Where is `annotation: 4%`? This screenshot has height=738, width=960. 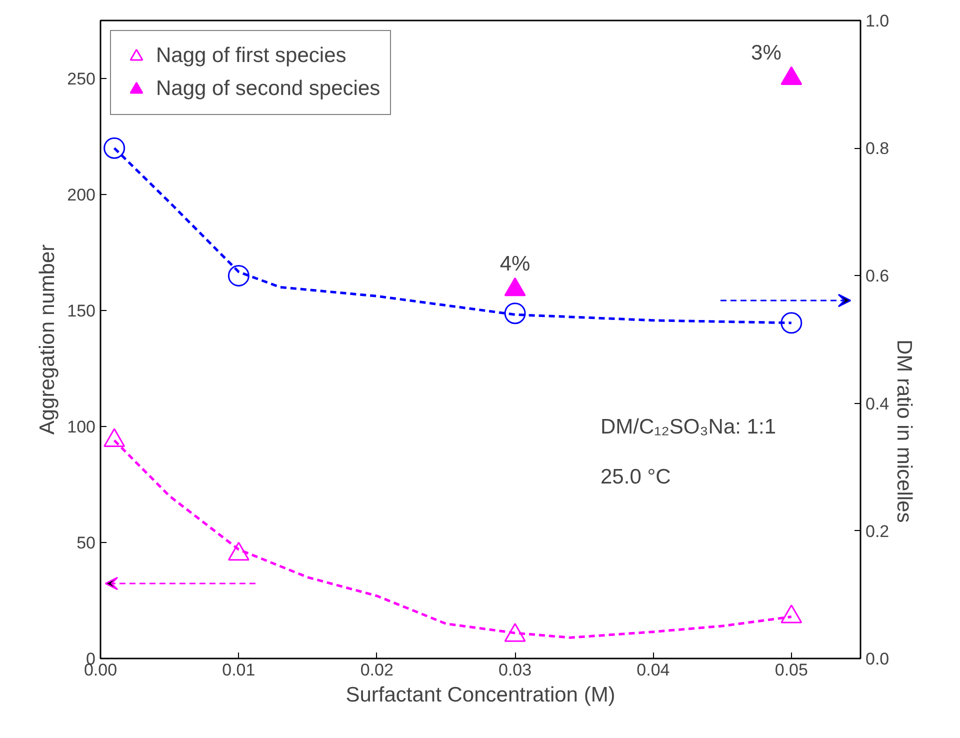 annotation: 4% is located at coordinates (515, 264).